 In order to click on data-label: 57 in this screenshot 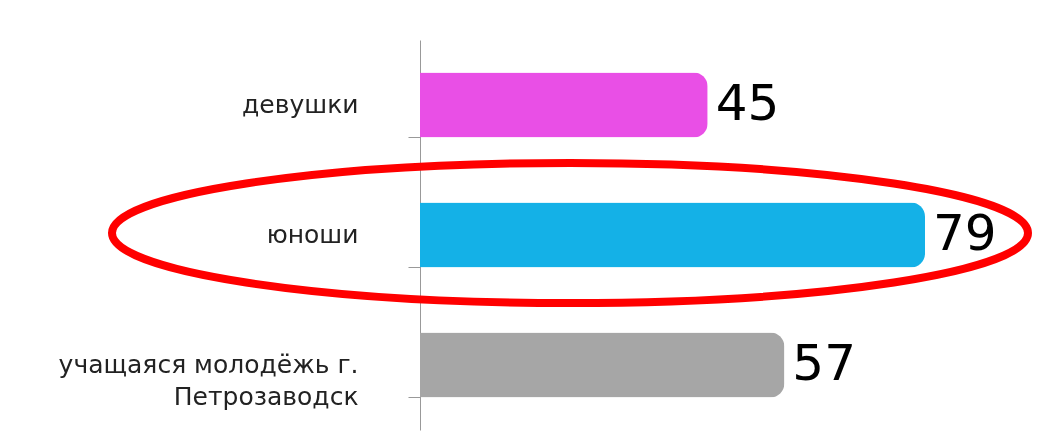, I will do `click(824, 363)`.